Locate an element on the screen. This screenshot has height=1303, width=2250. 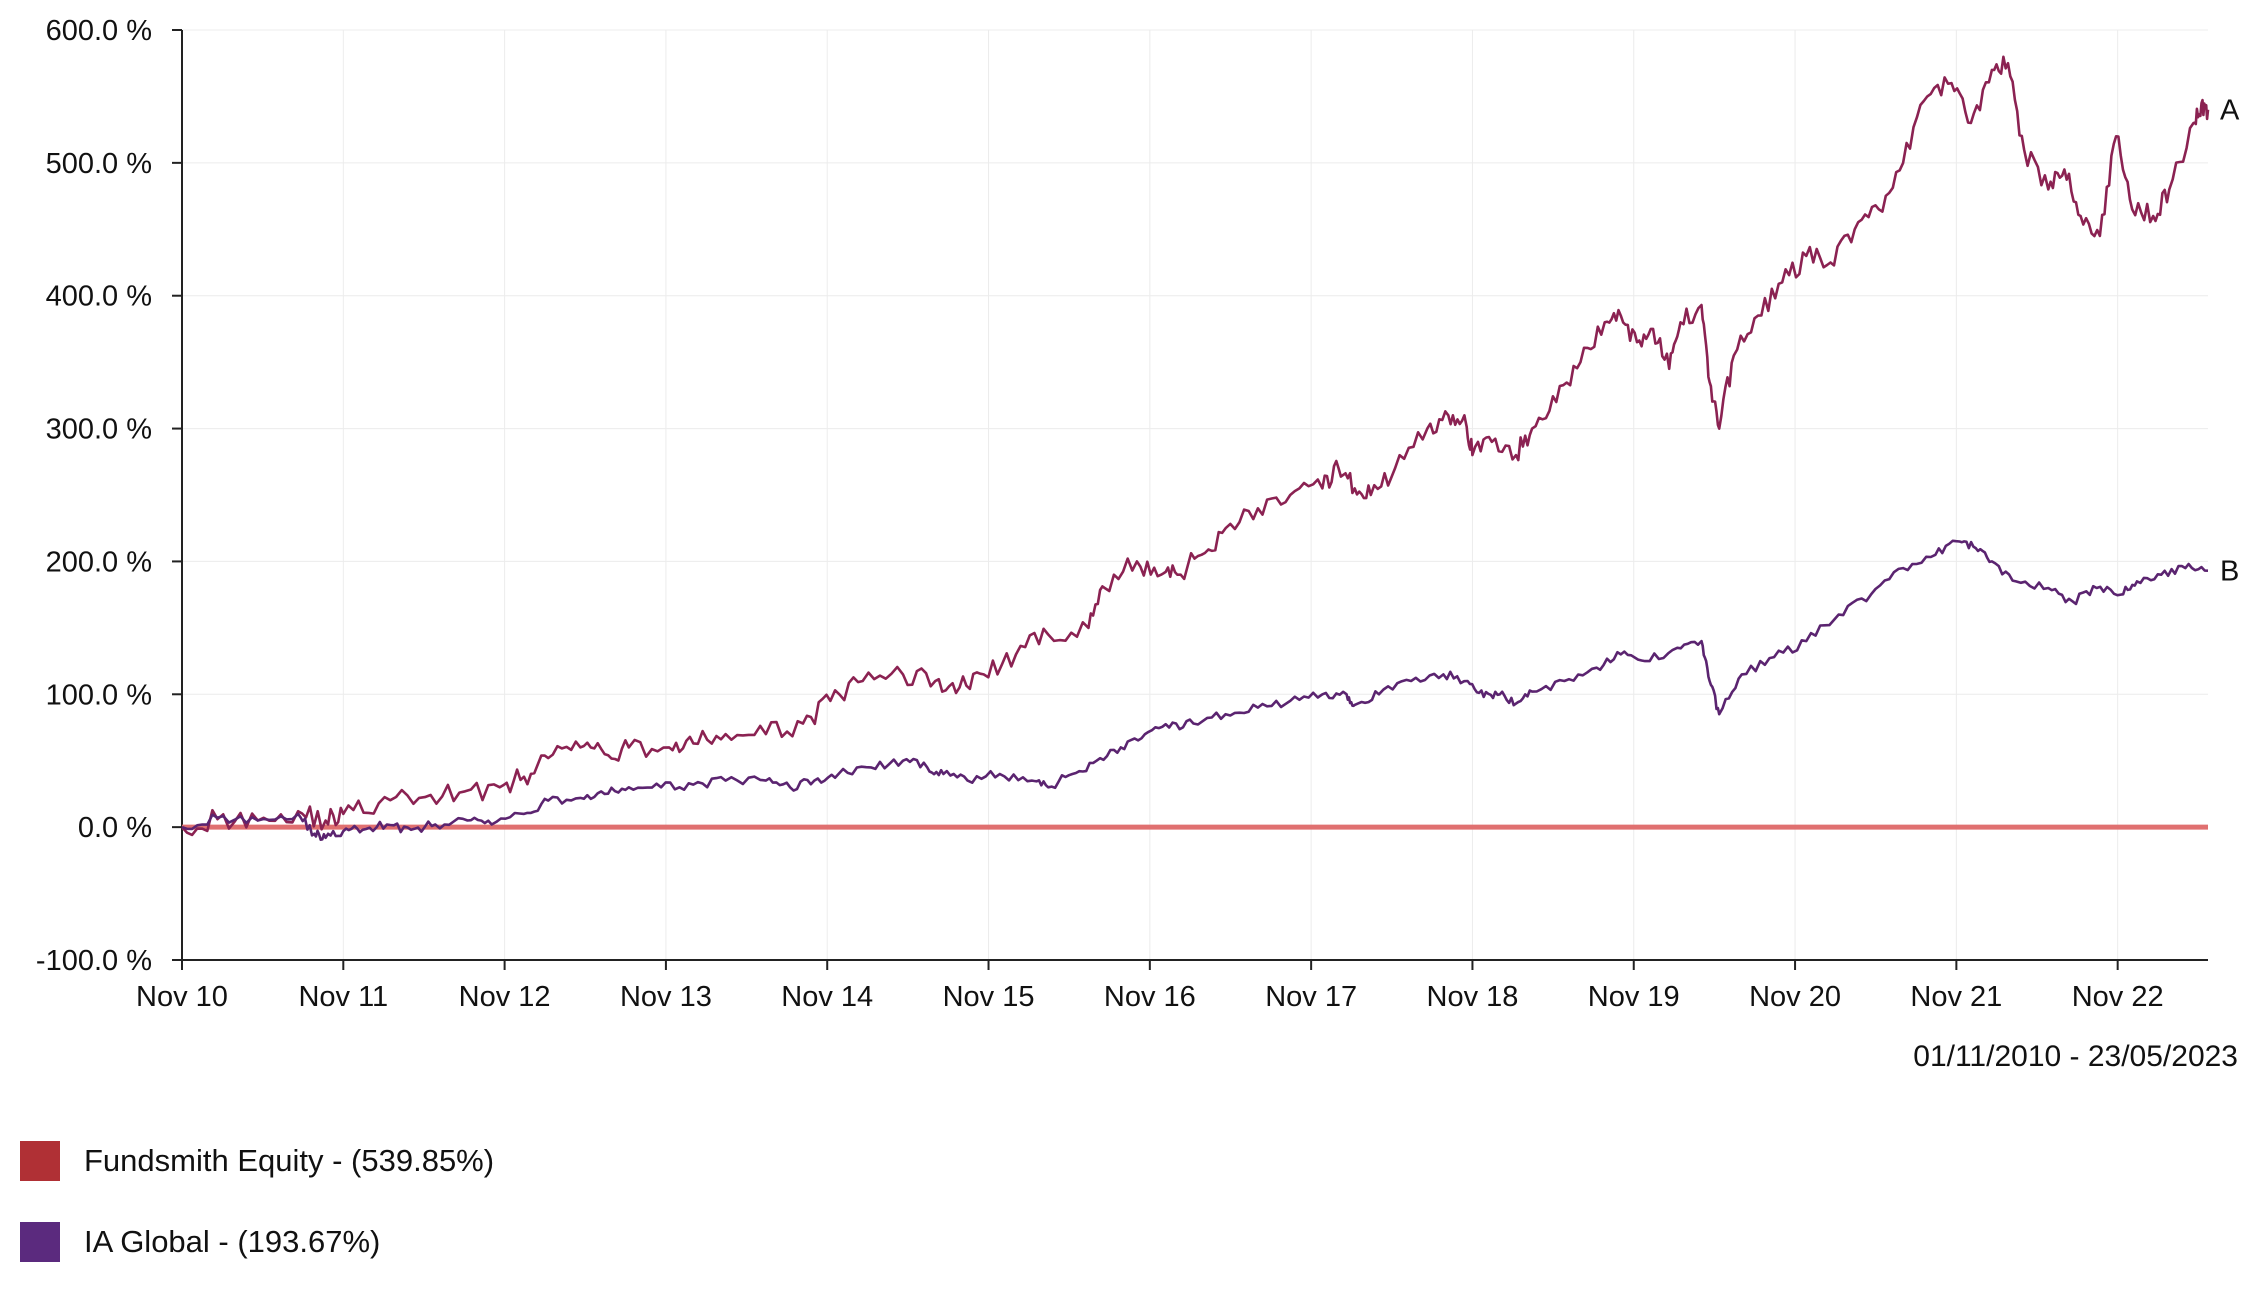
y-tick-label: -100.0 % is located at coordinates (94, 961).